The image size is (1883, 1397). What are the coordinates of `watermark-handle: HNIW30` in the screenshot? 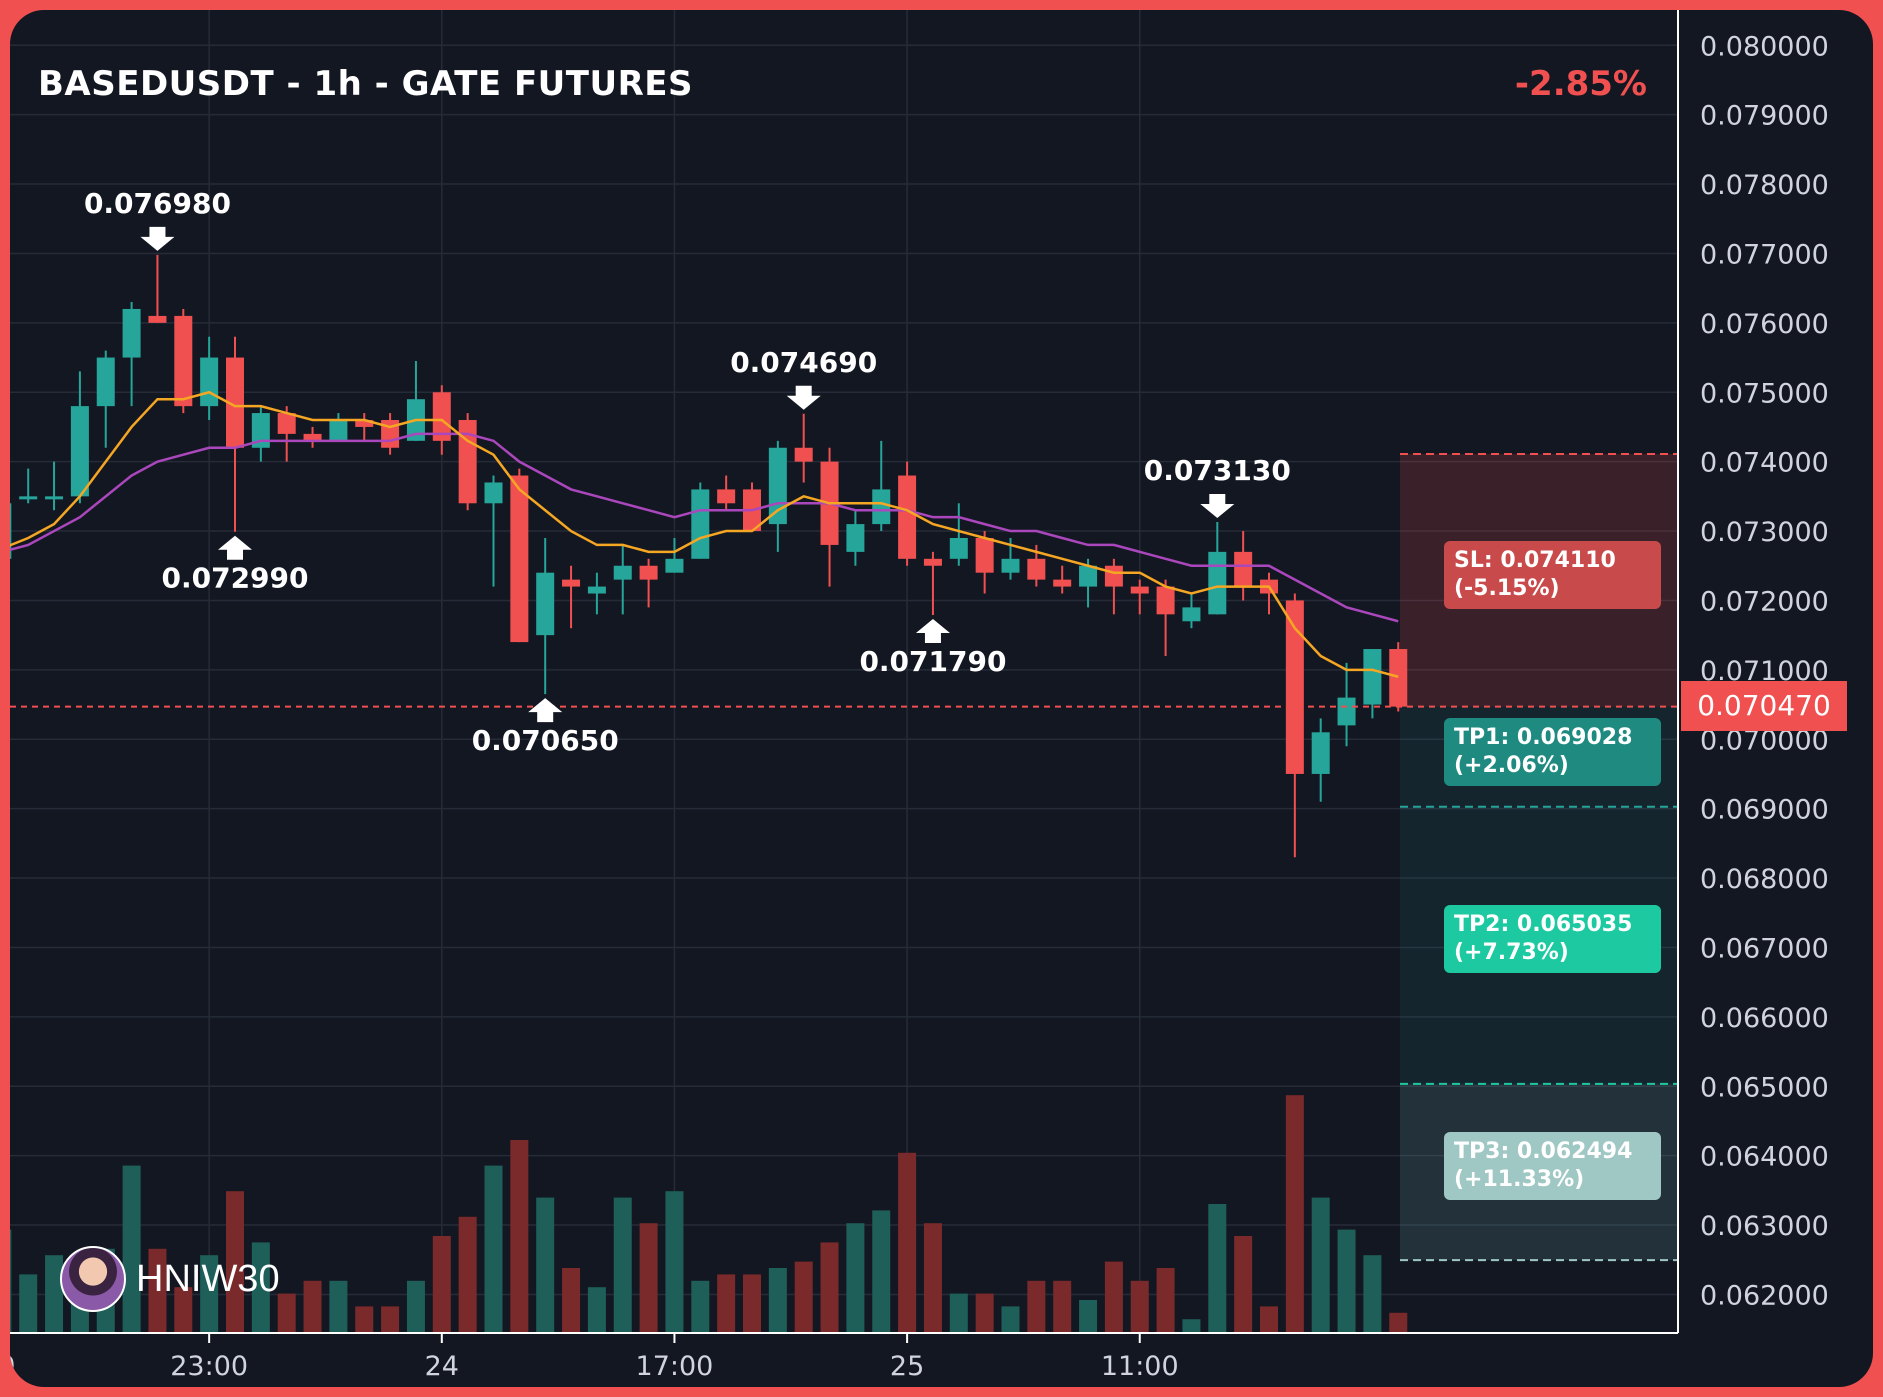 It's located at (208, 1278).